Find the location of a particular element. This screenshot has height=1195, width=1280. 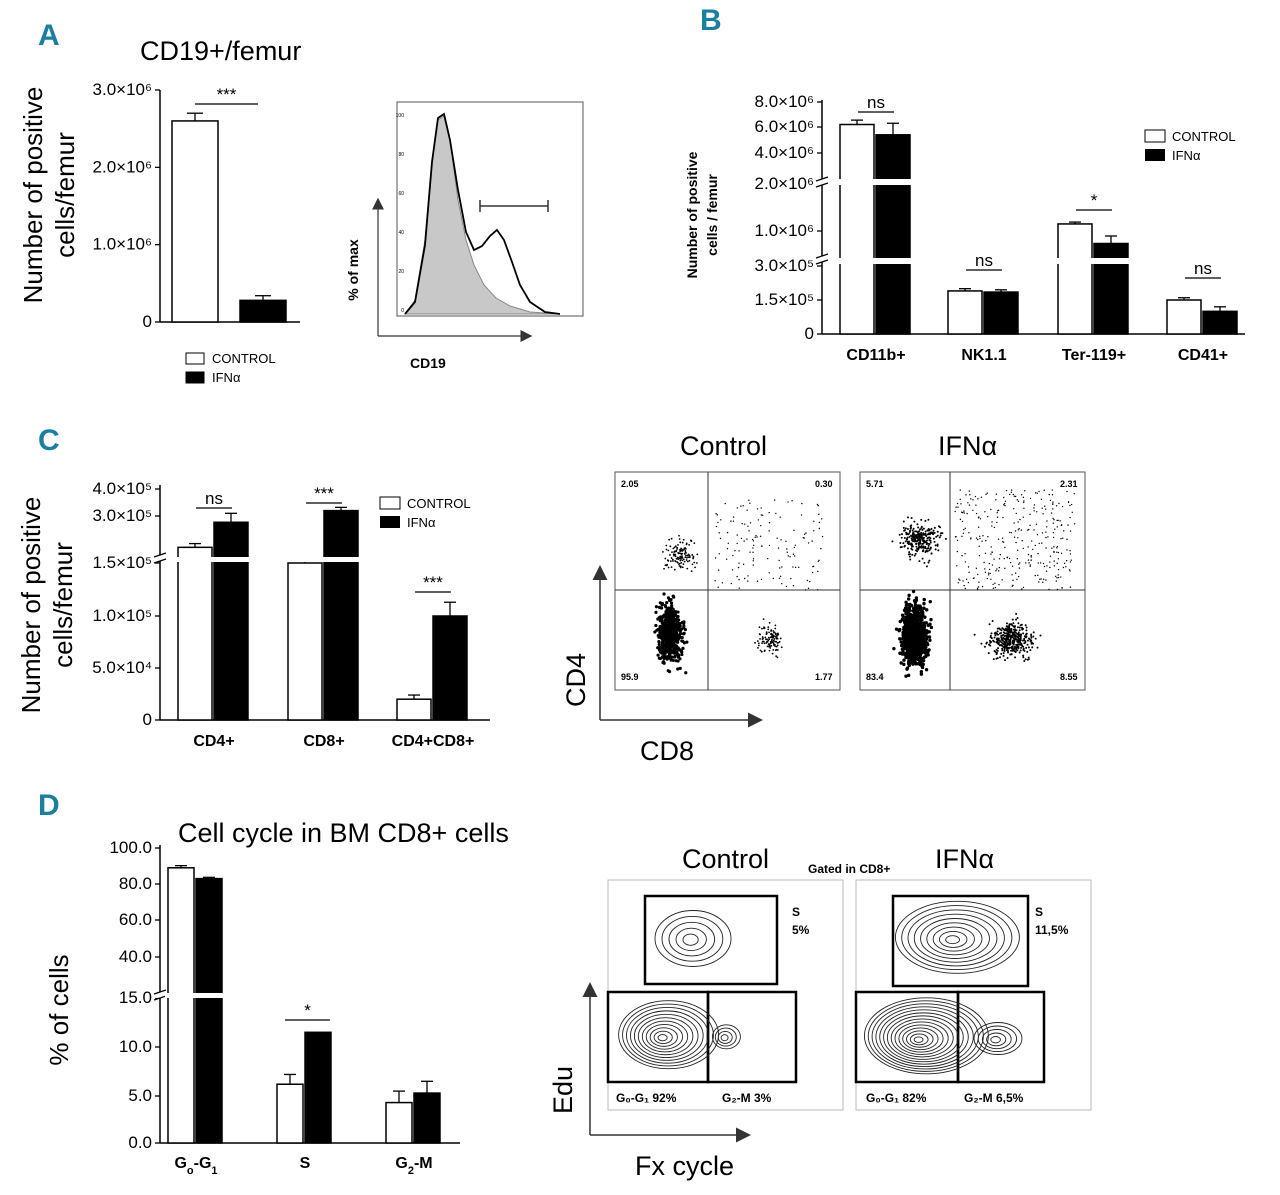

c-y-axis-label-line1: Number of positive is located at coordinates (31, 605).